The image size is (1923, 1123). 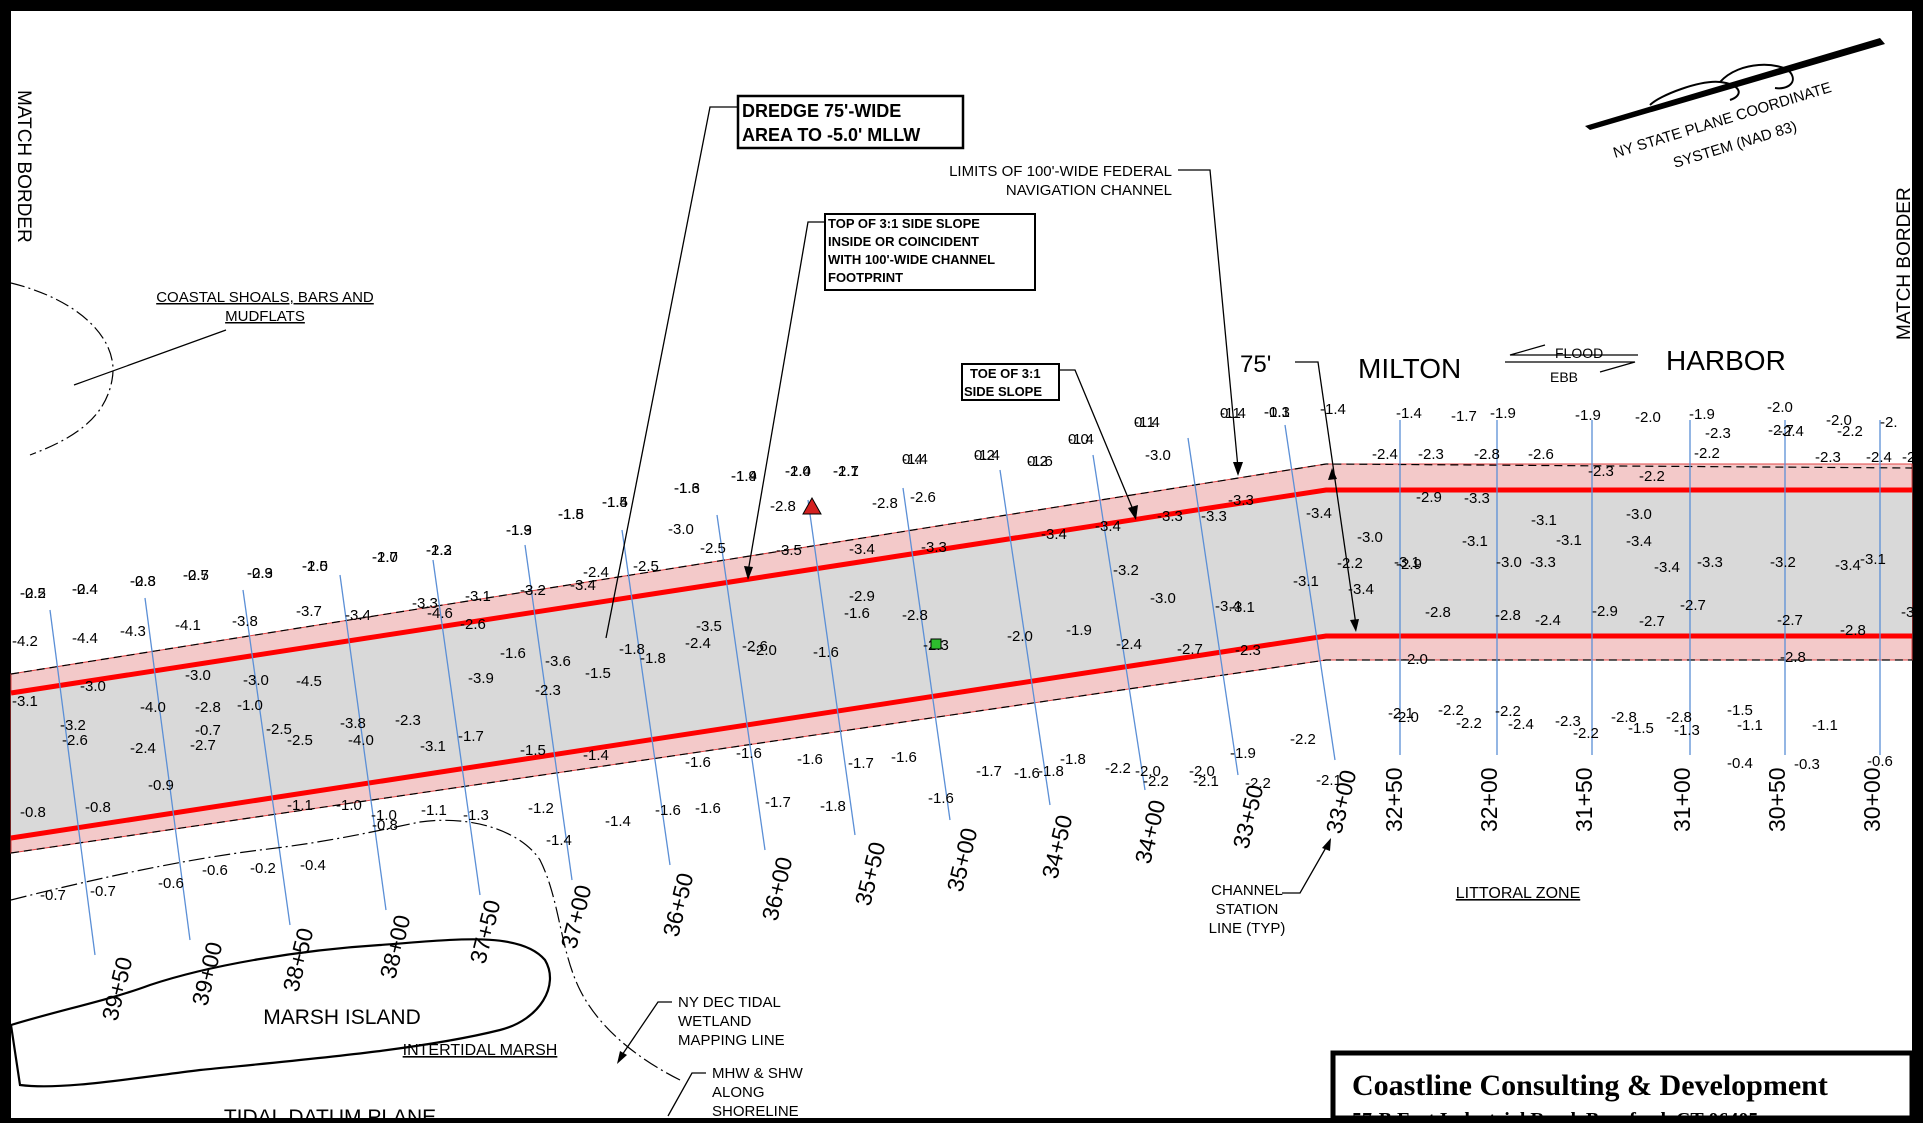 I want to click on station-label: 31+00, so click(x=1682, y=799).